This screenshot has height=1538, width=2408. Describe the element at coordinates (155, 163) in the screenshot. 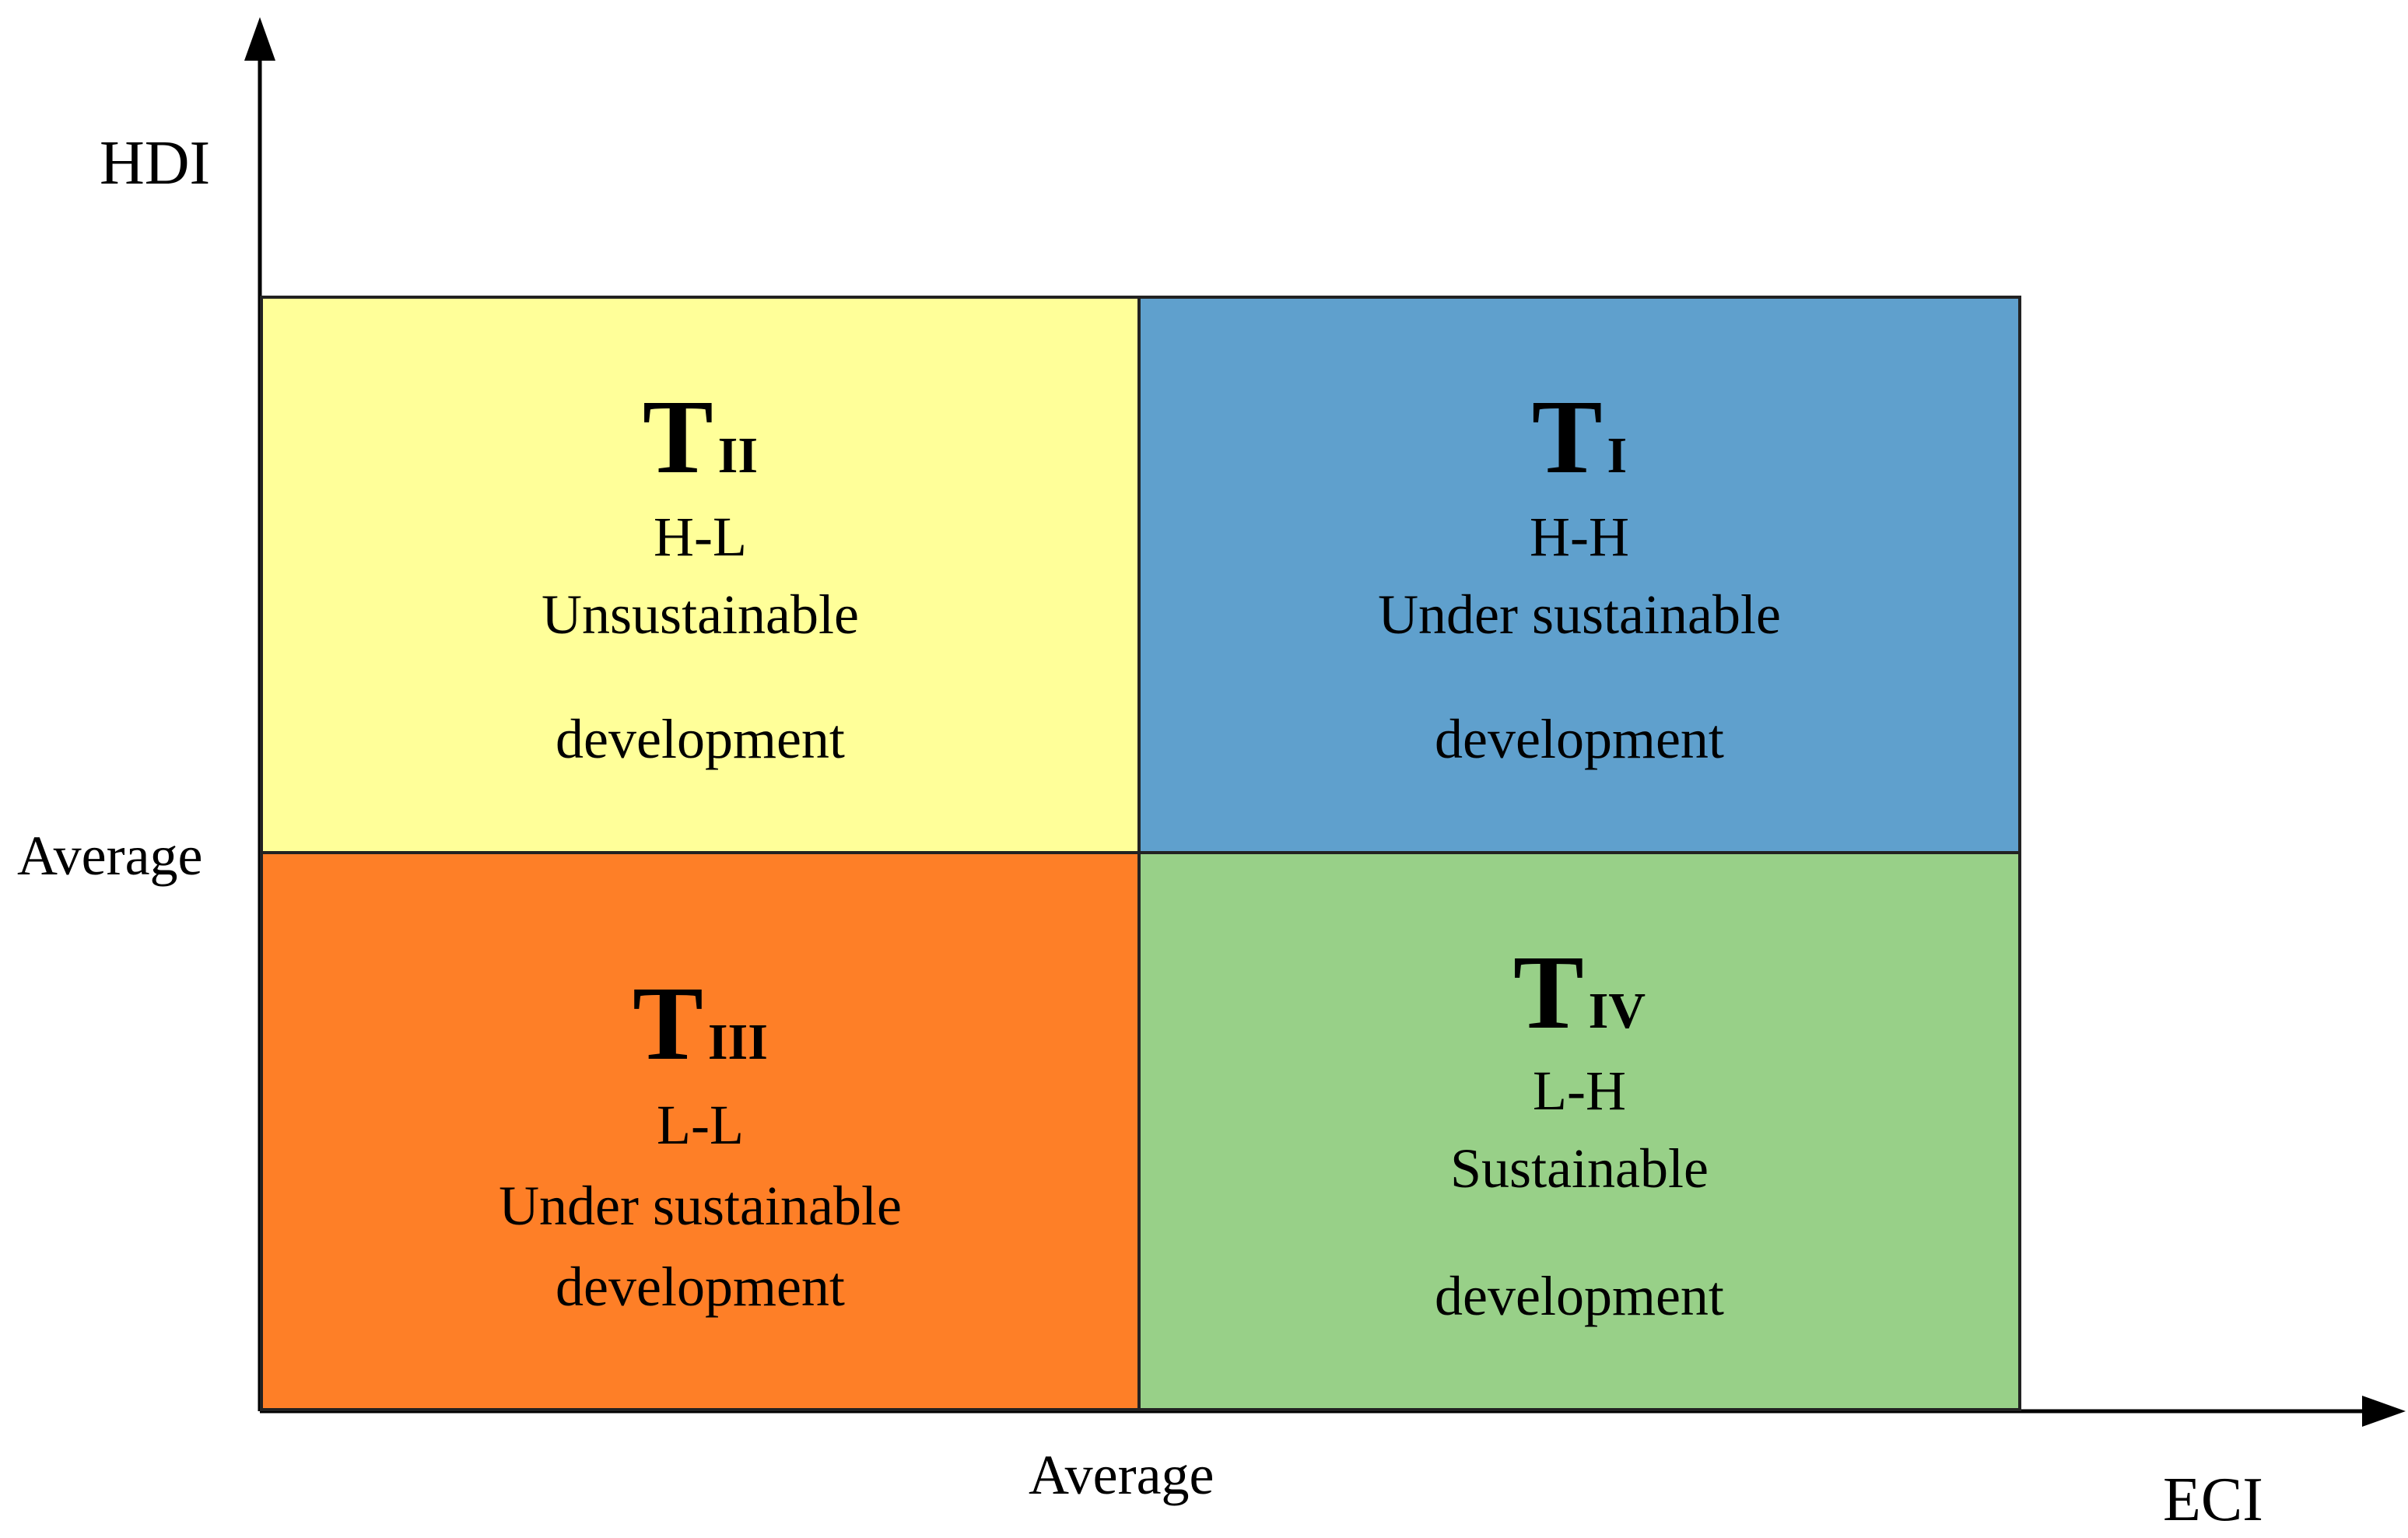

I see `y-axis-label: HDI` at that location.